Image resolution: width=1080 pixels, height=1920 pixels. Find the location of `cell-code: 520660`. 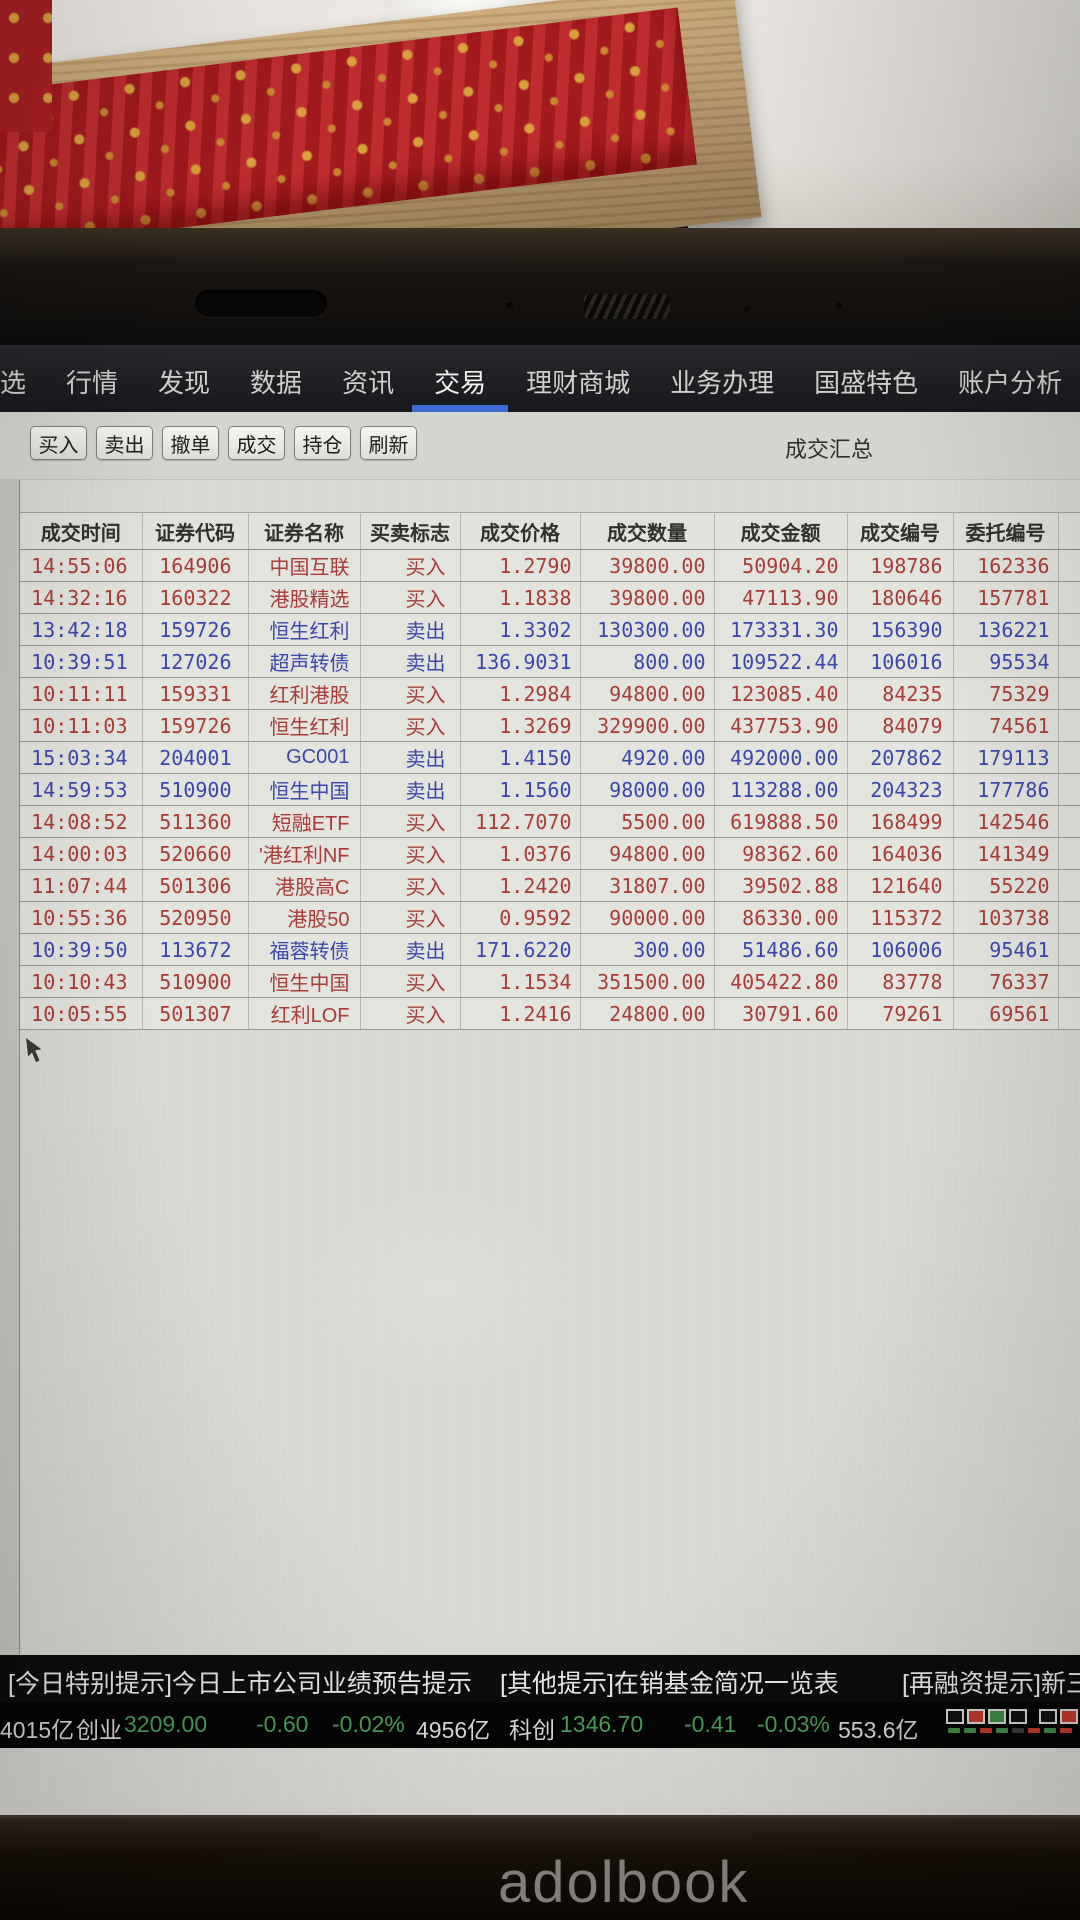

cell-code: 520660 is located at coordinates (195, 853).